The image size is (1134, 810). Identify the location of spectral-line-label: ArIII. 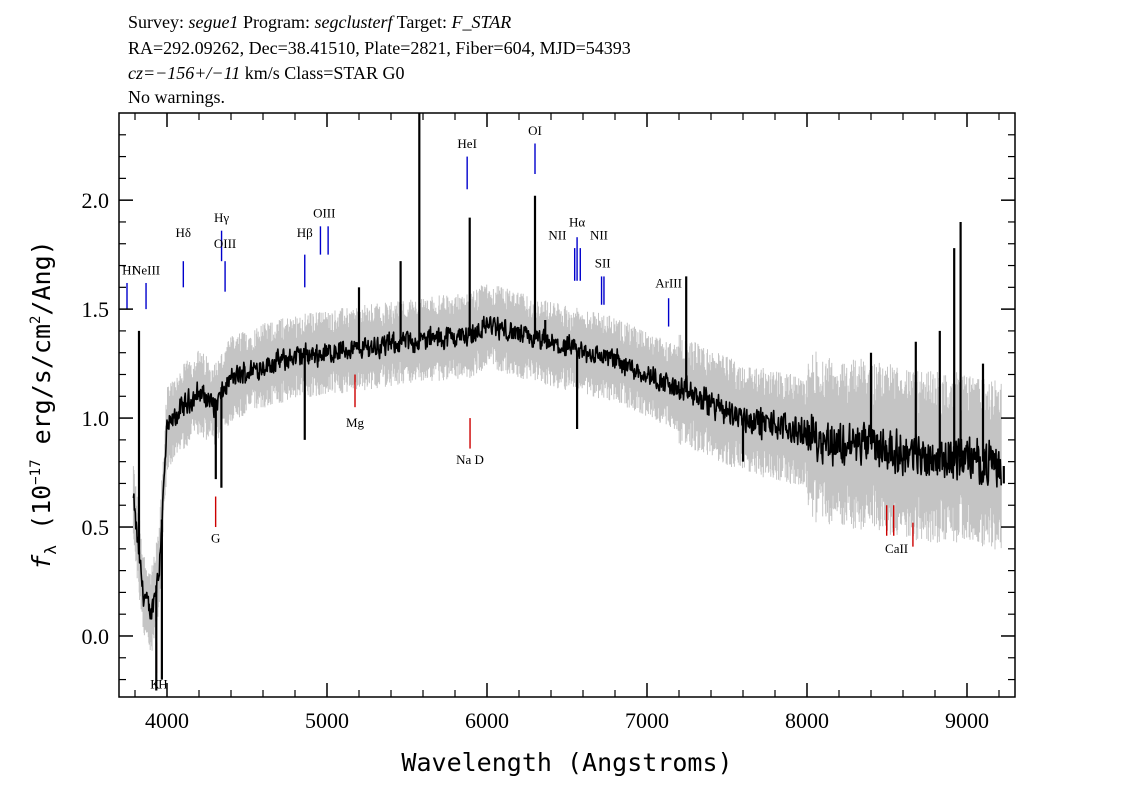
(668, 282).